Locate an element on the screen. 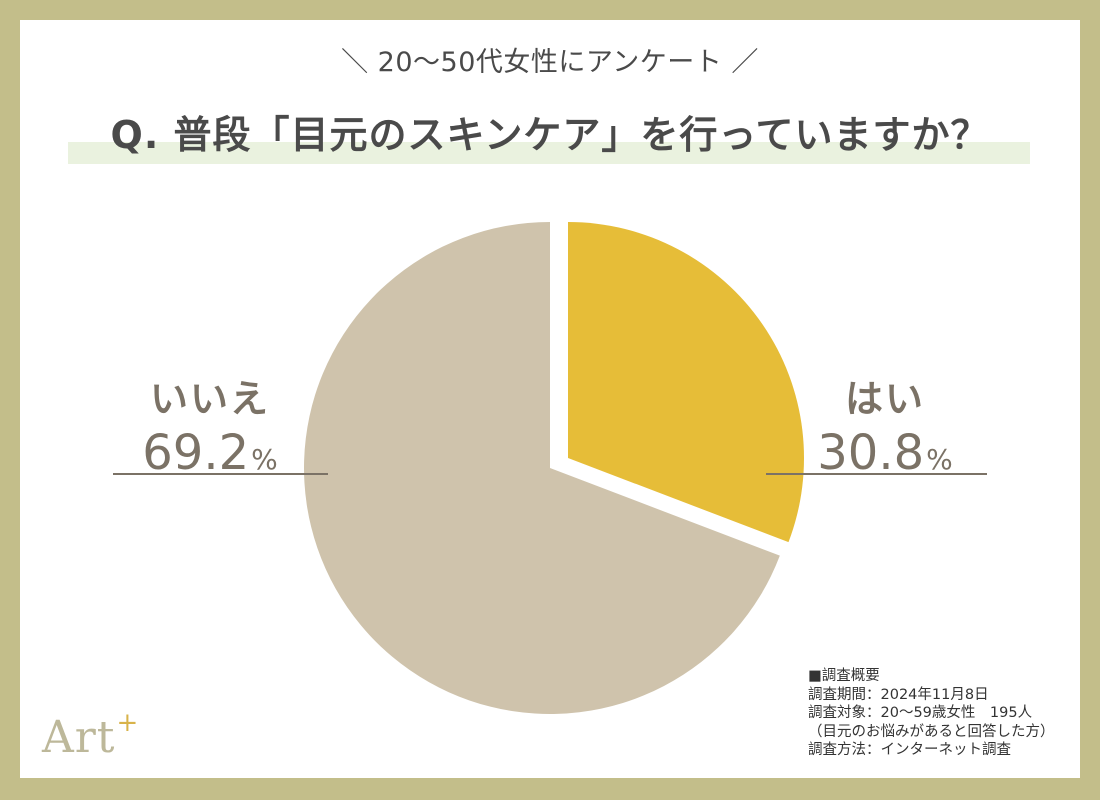 The width and height of the screenshot is (1100, 800). label-no-name: いいえ is located at coordinates (209, 399).